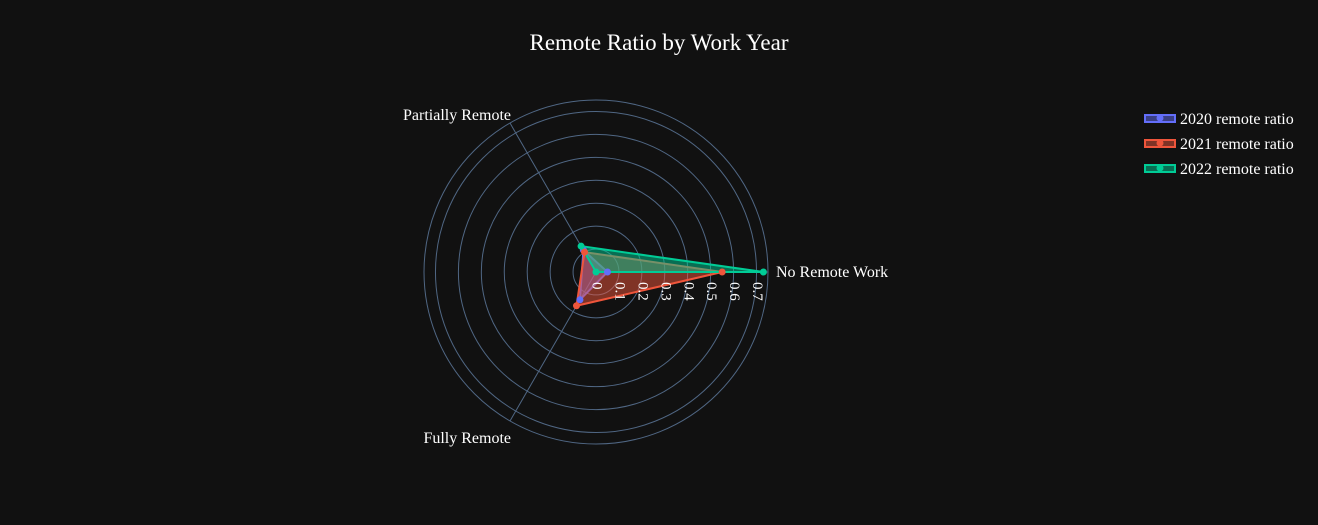  I want to click on radial-tick-label: 0.4, so click(688, 291).